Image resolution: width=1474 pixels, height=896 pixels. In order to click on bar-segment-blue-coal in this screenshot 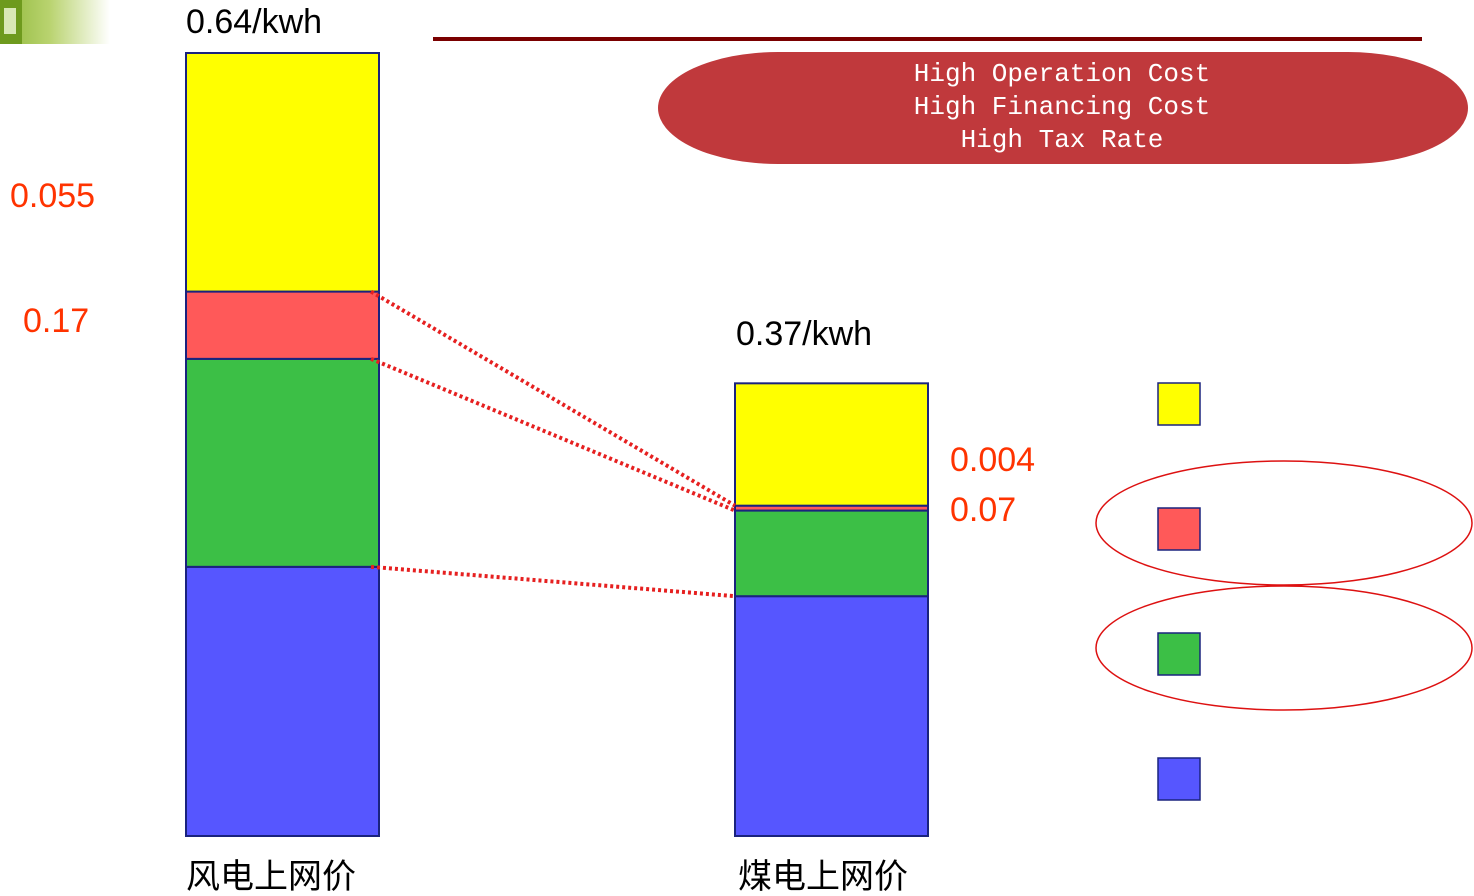, I will do `click(831, 716)`.